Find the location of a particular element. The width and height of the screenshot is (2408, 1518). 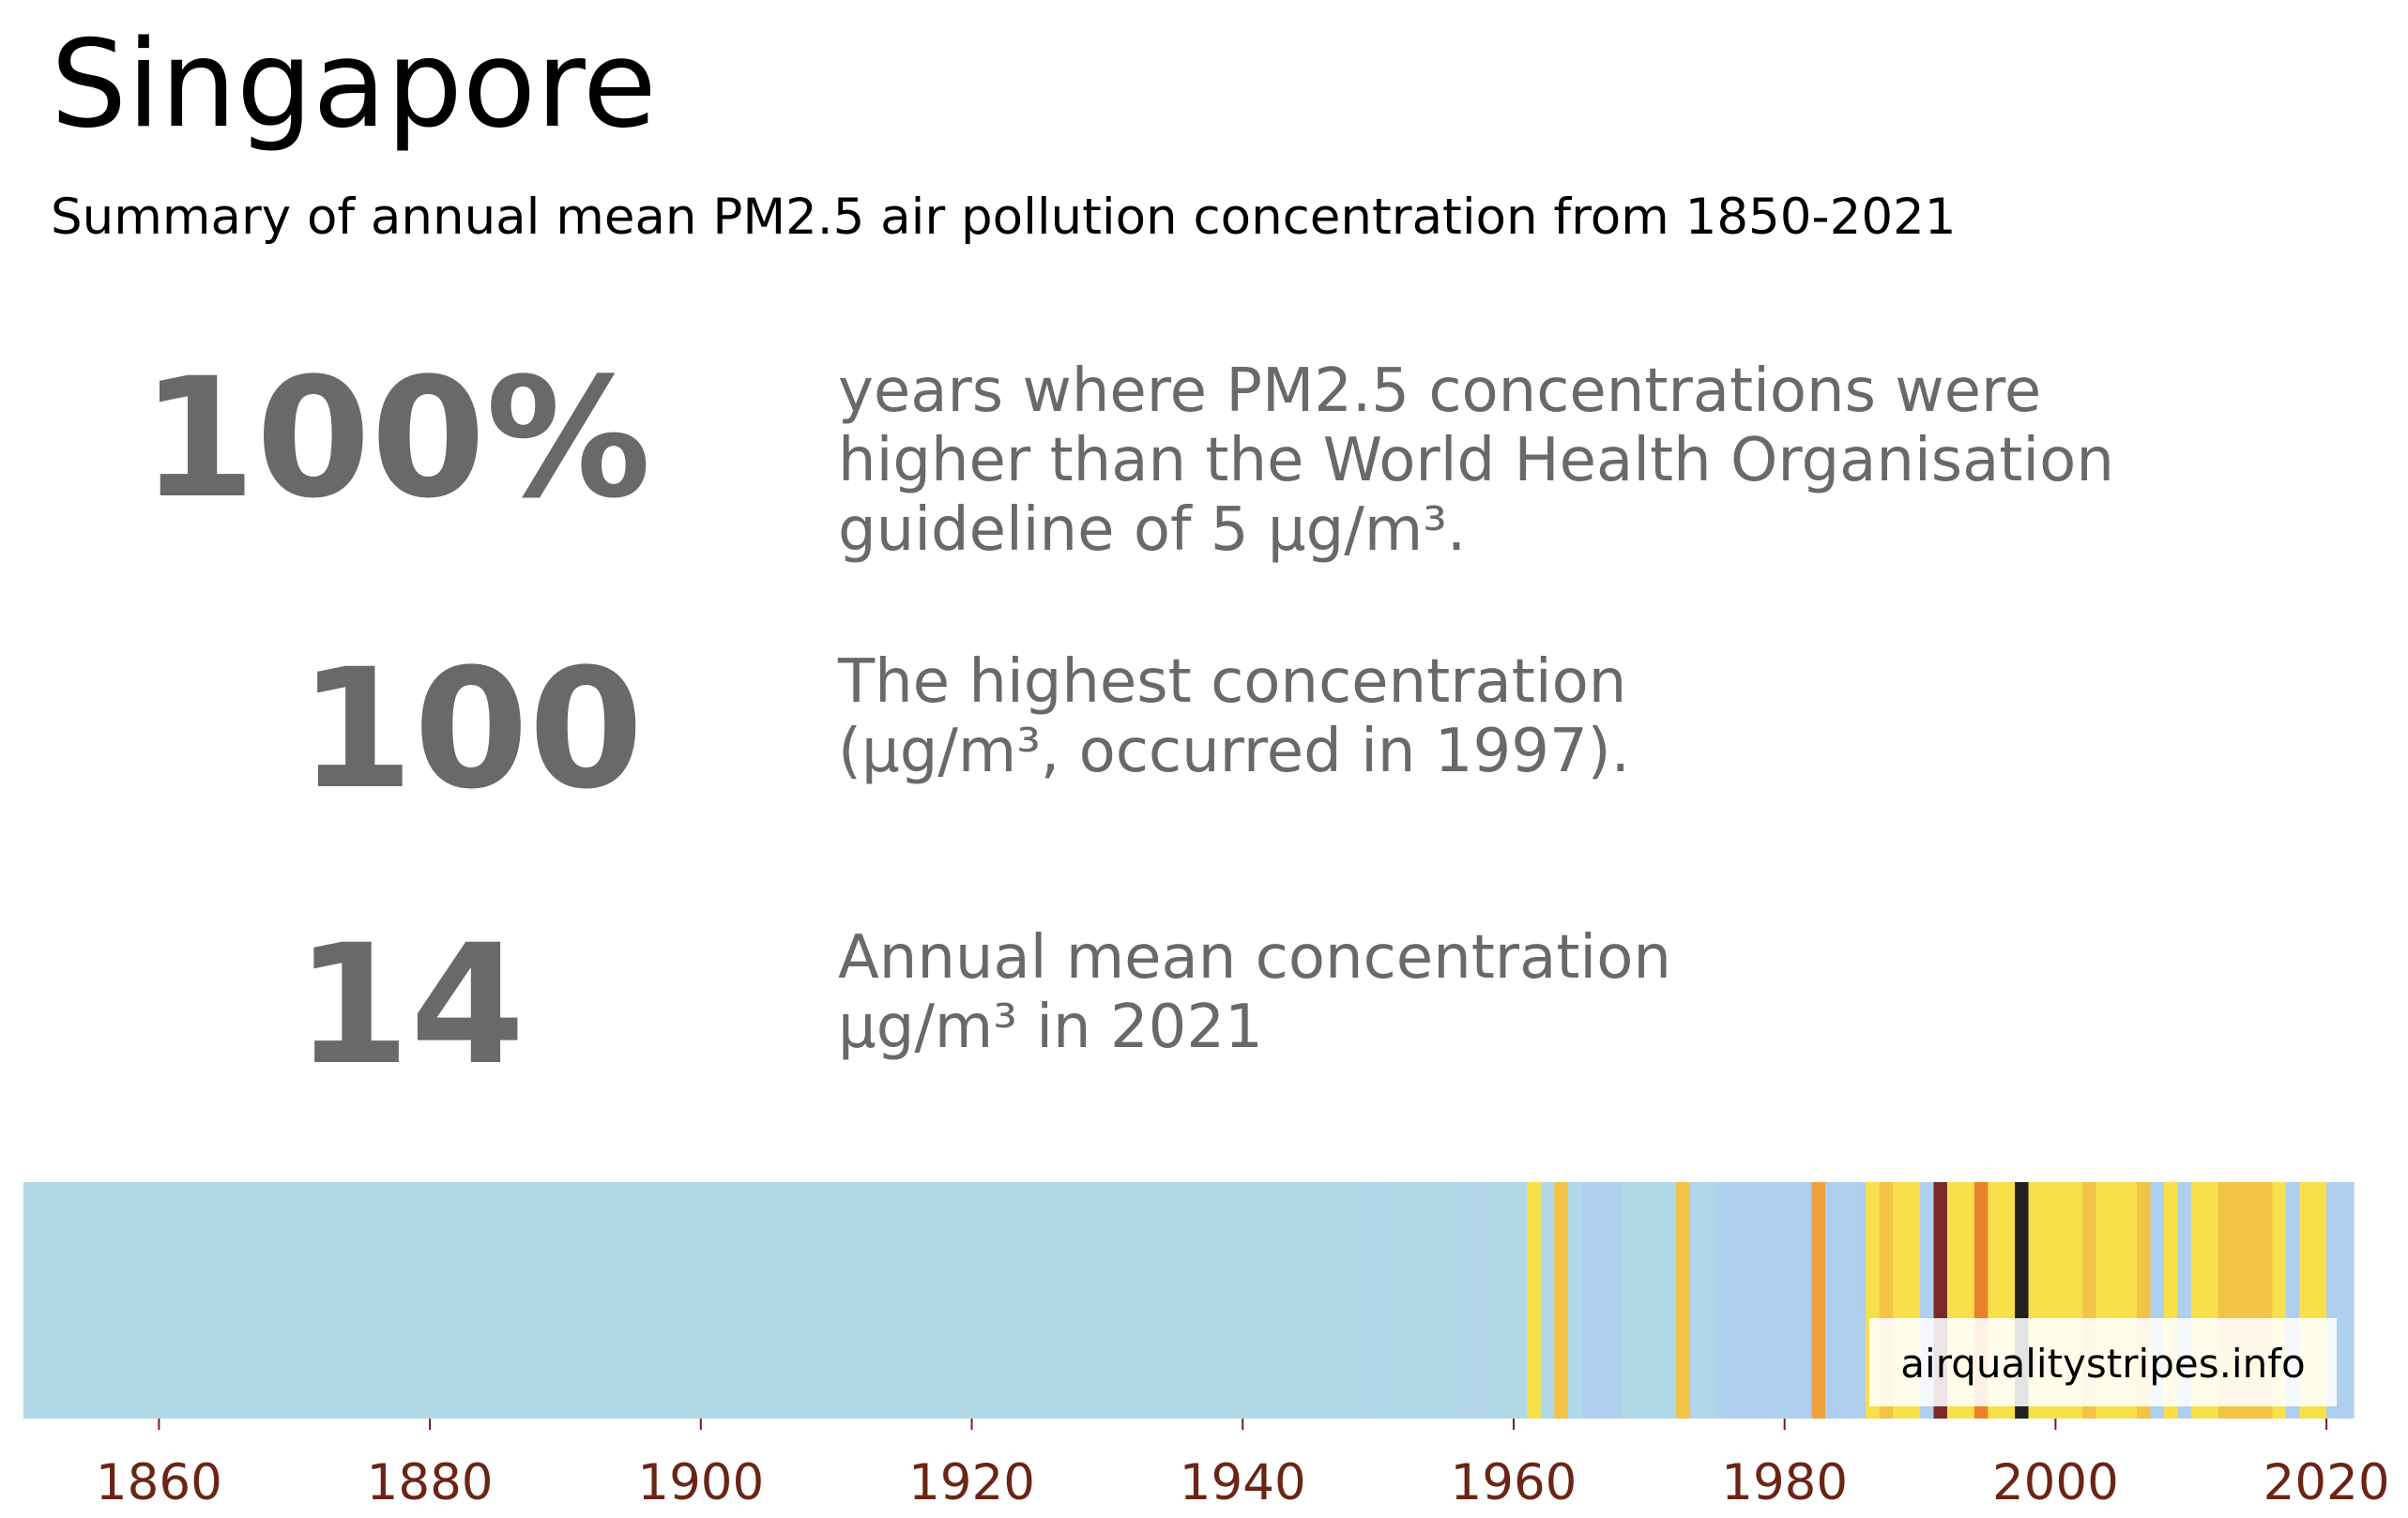

stripe-1972 is located at coordinates (1683, 1300).